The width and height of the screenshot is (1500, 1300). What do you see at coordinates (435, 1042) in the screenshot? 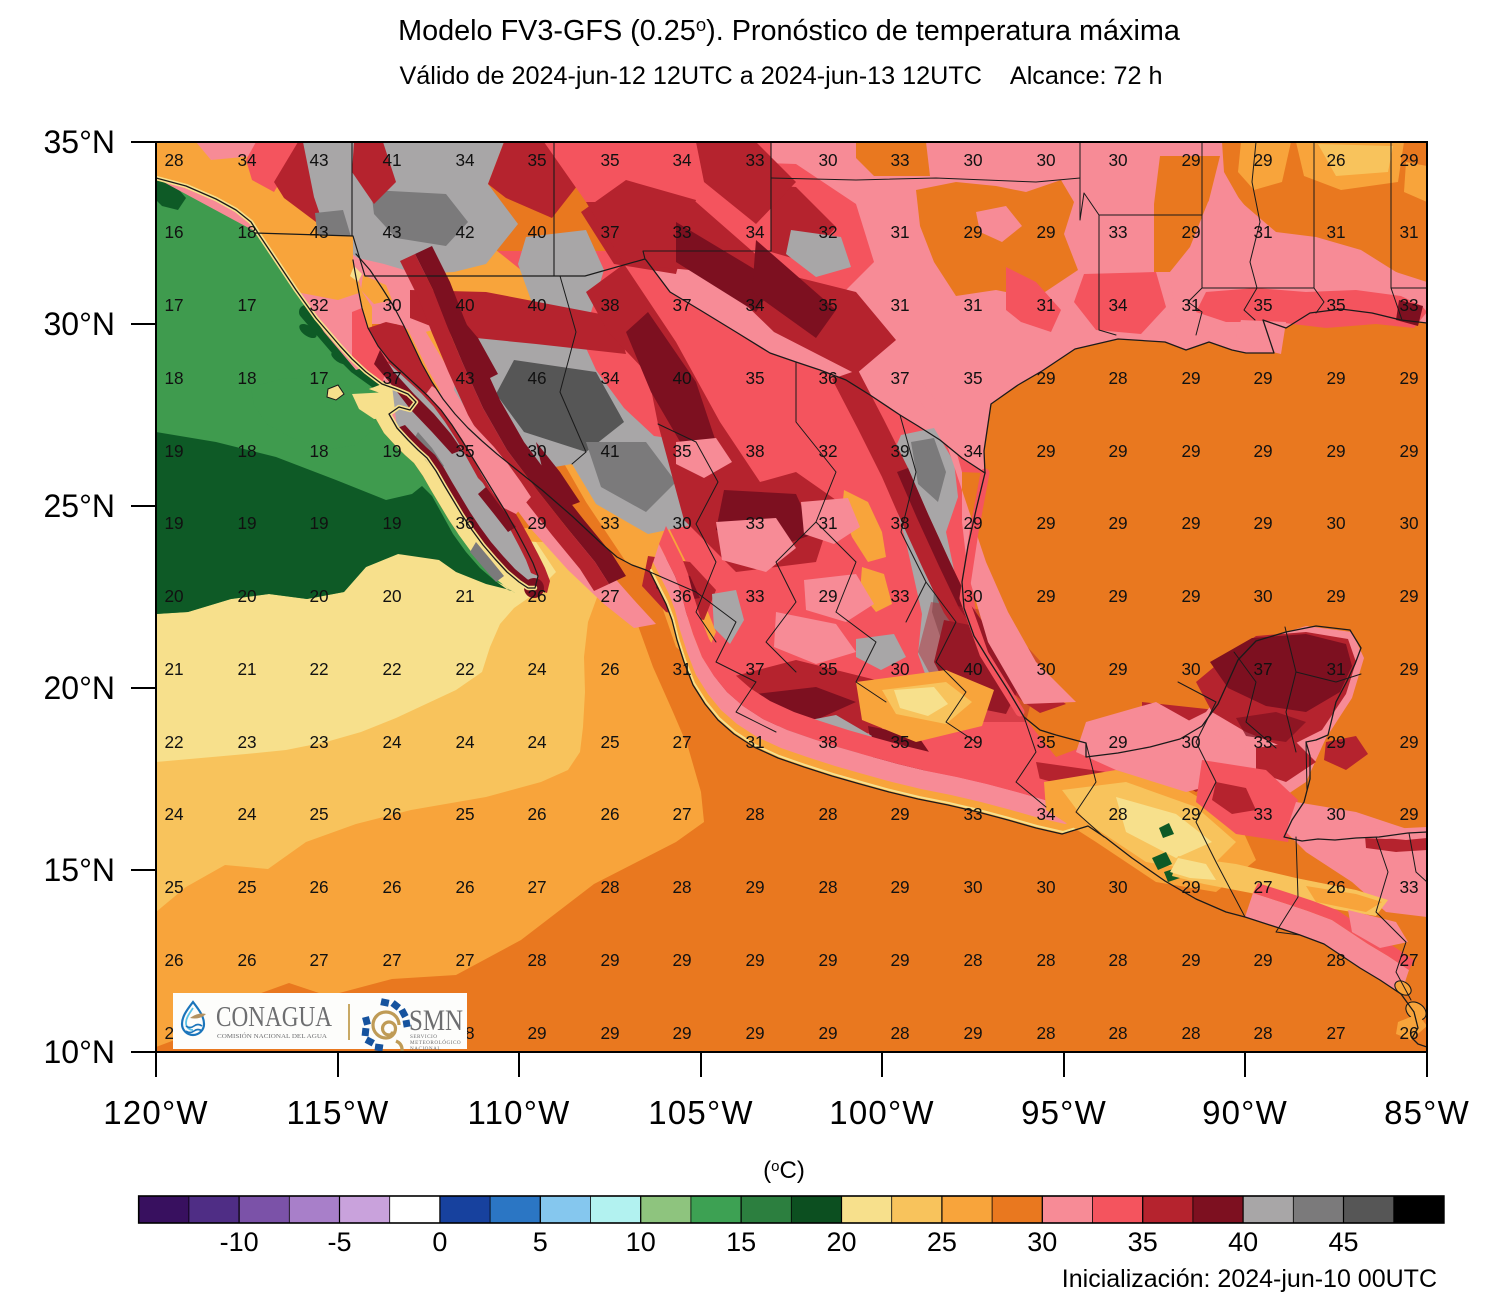
I see `svg-text: METEOROLÓGICO` at bounding box center [435, 1042].